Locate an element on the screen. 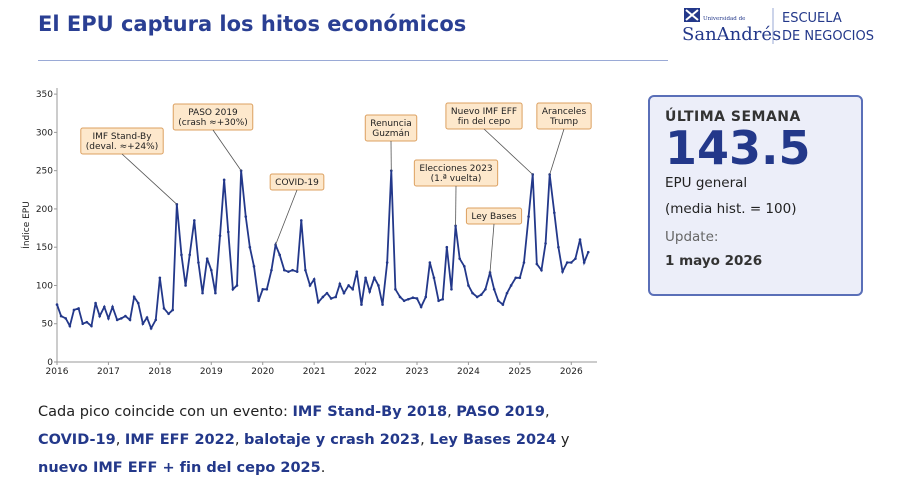 The height and width of the screenshot is (480, 900). caption-highlight: IMF Stand-By 2018 is located at coordinates (370, 412).